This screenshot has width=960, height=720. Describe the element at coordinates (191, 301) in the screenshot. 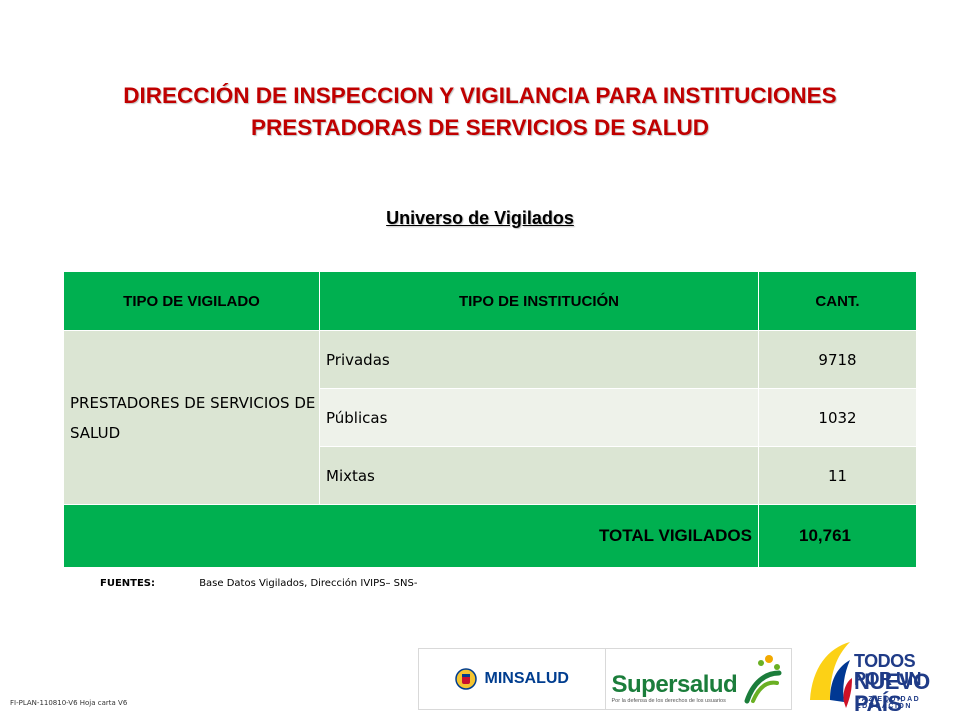

I see `header-tipo-vigilado: TIPO DE VIGILADO` at that location.